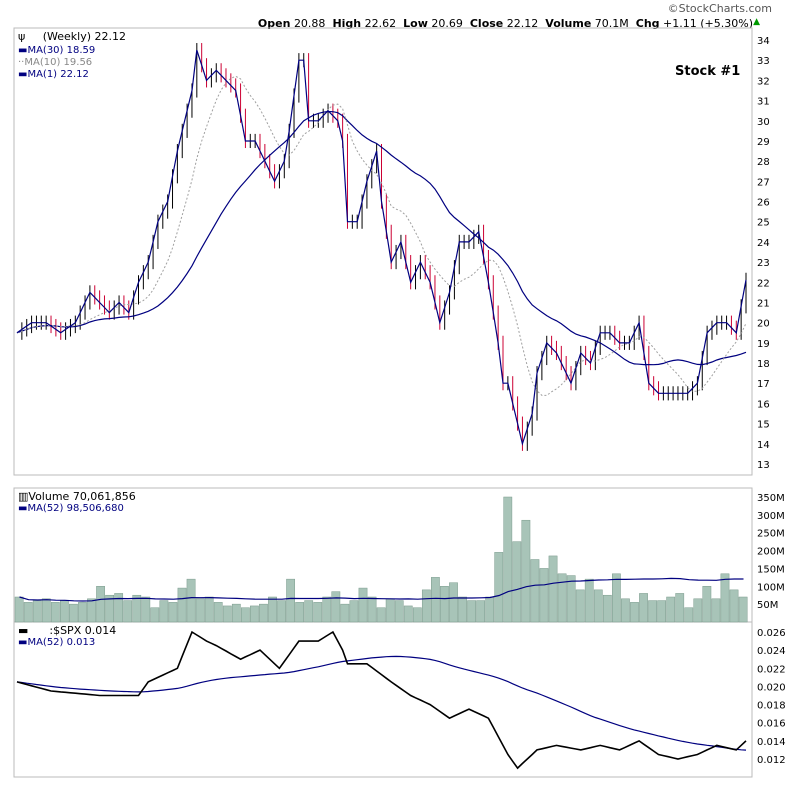 The image size is (800, 795). What do you see at coordinates (58, 62) in the screenshot?
I see `ma10-label: MA(10) 19.56` at bounding box center [58, 62].